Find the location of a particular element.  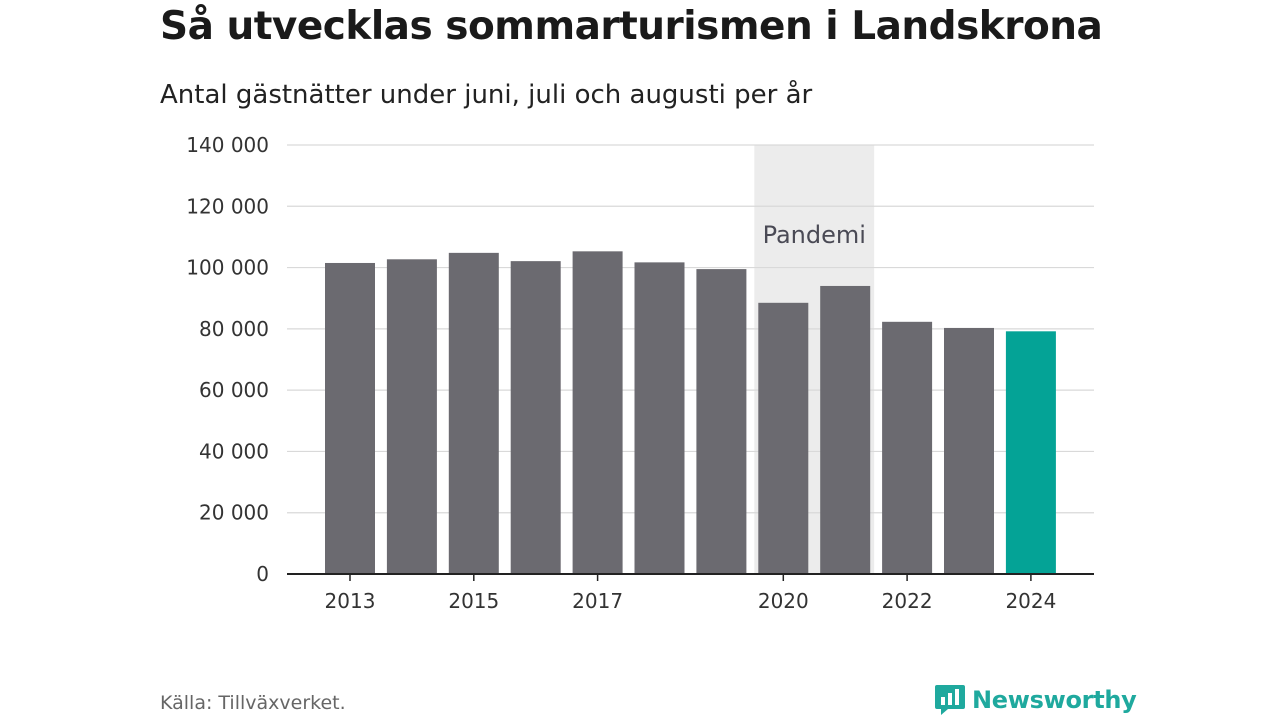

y-tick-label: 140 000 is located at coordinates (227, 145).